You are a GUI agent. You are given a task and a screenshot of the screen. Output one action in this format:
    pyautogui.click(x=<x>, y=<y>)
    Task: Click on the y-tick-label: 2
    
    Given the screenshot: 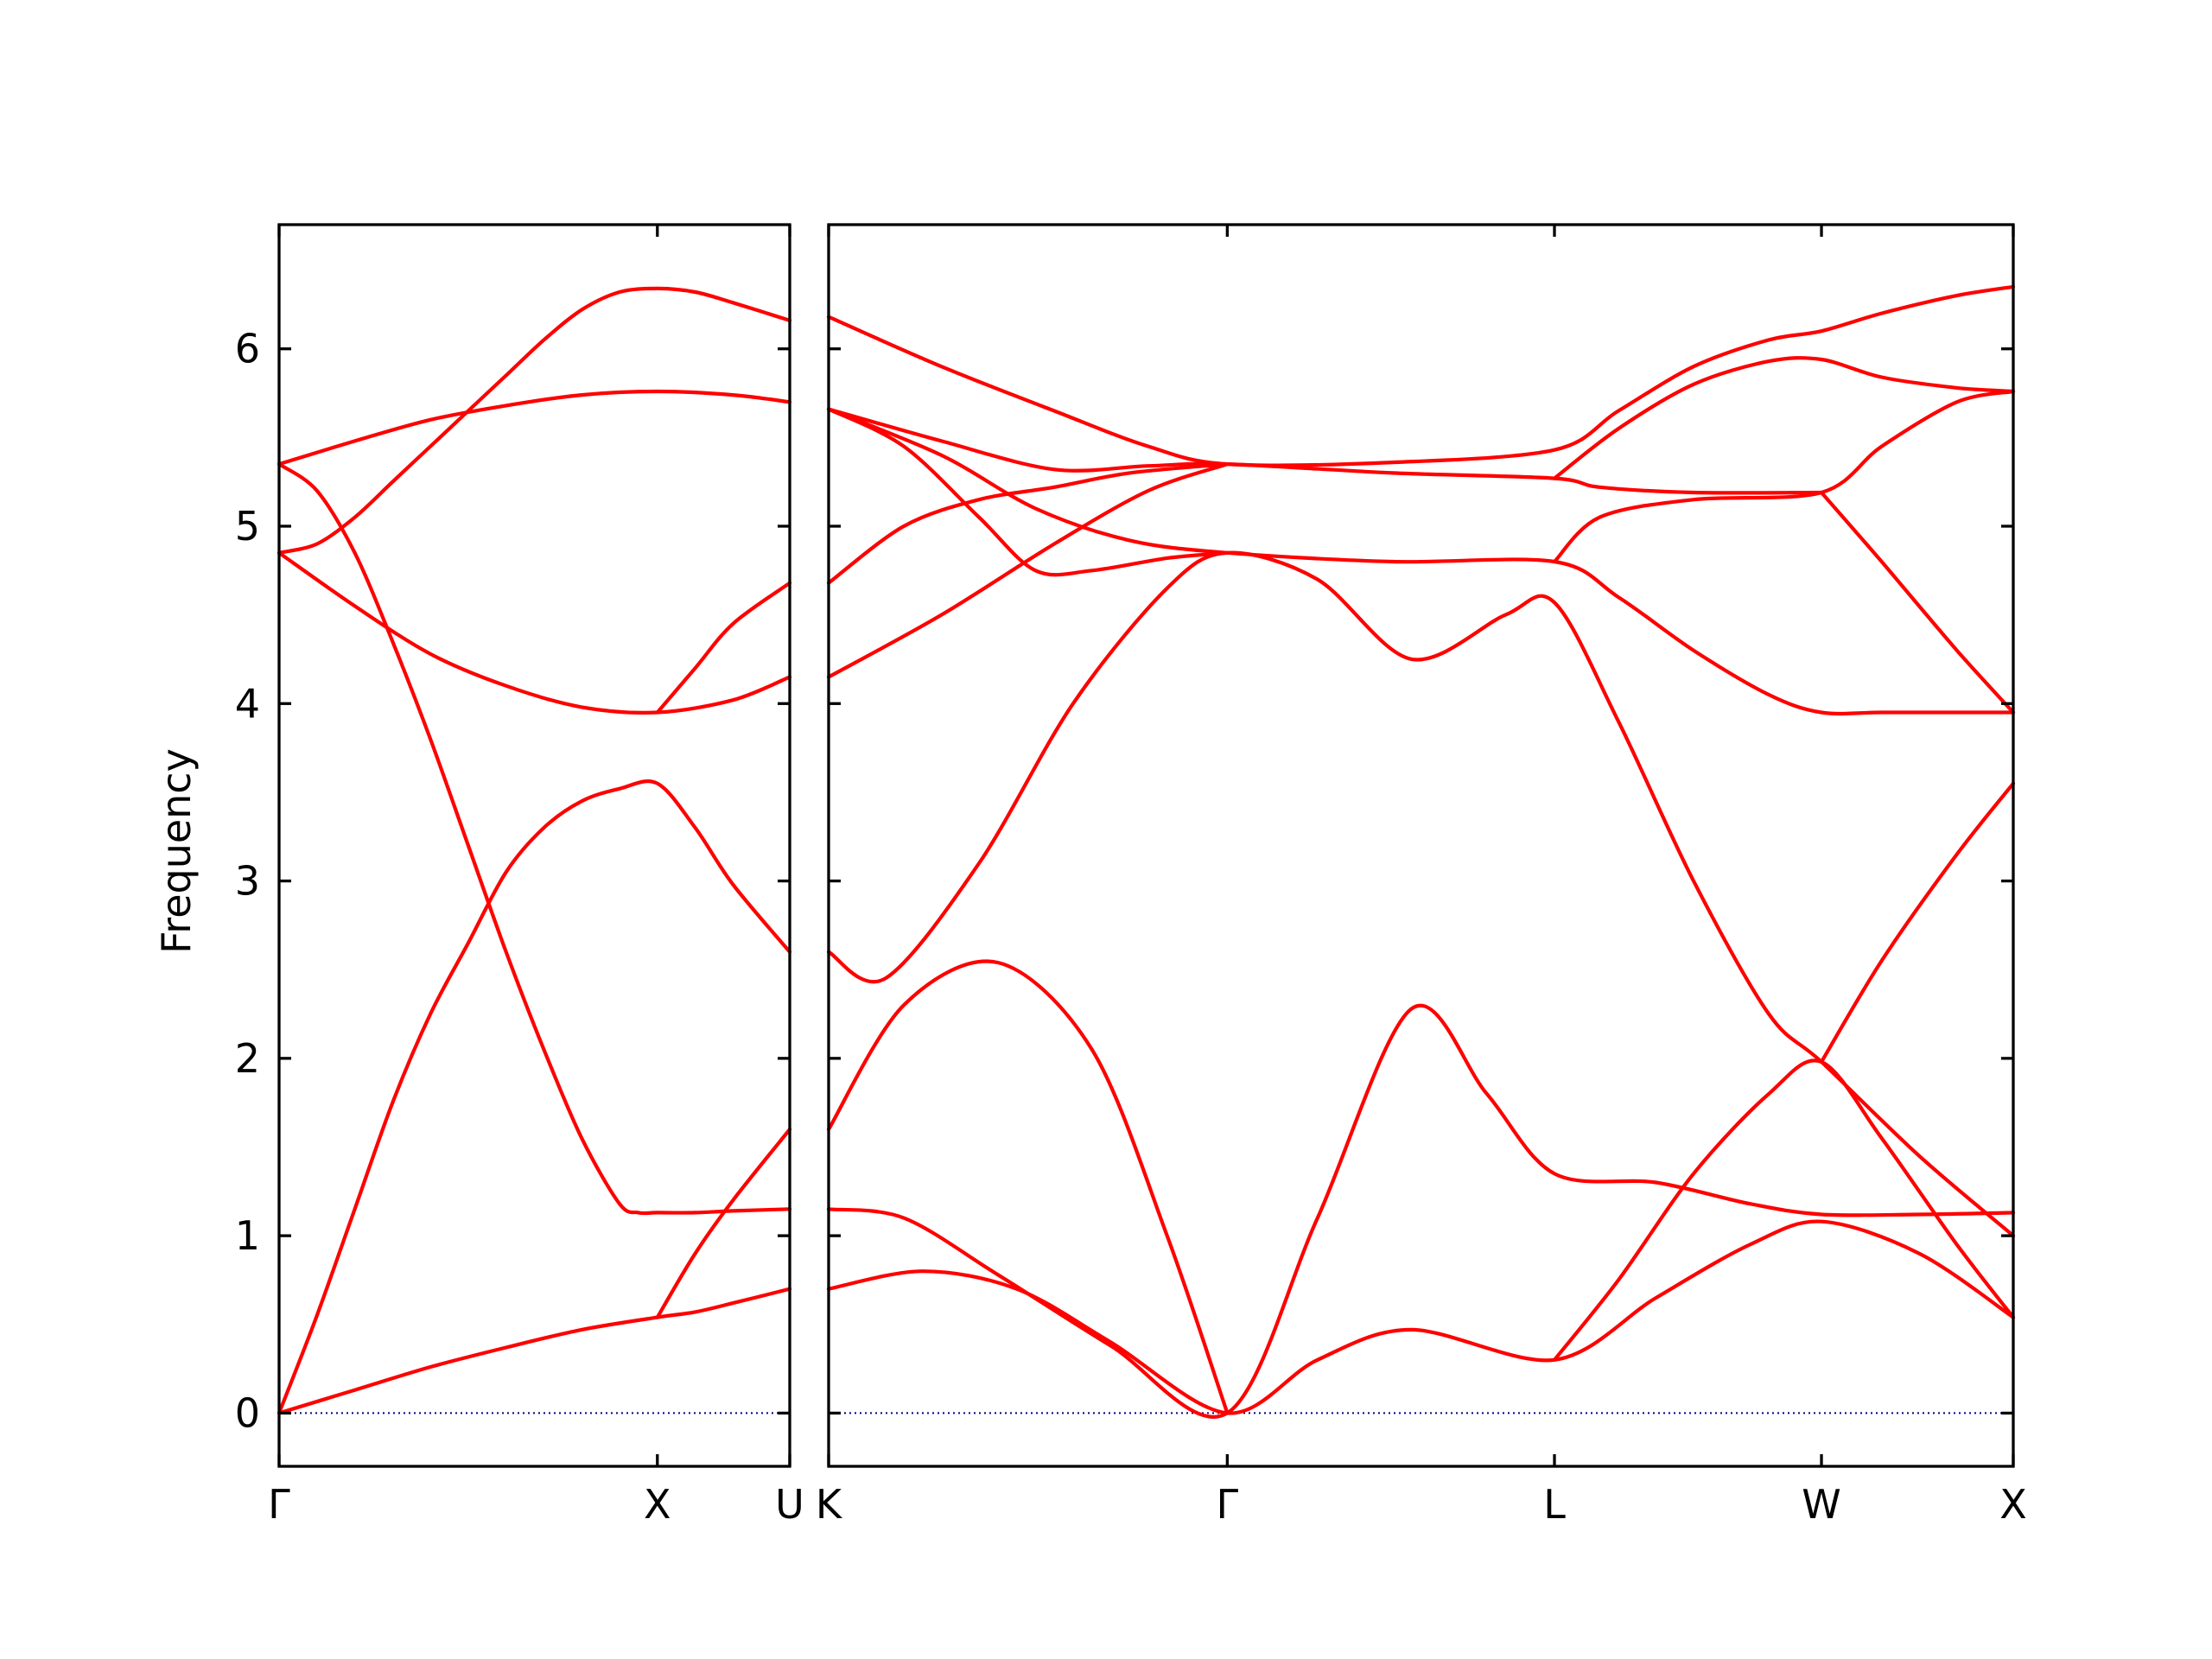 What is the action you would take?
    pyautogui.click(x=247, y=1058)
    